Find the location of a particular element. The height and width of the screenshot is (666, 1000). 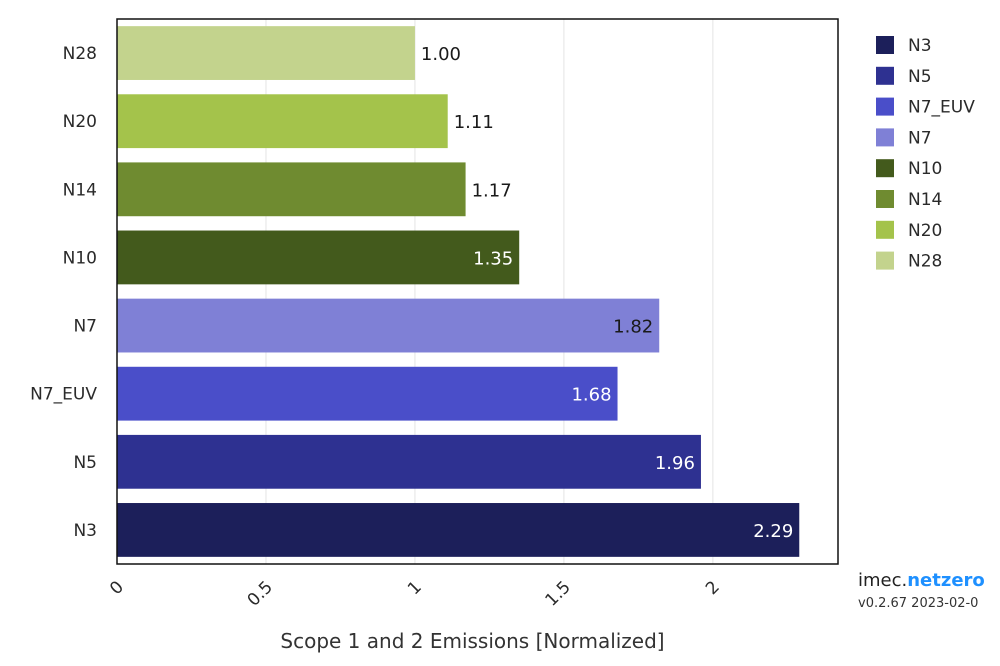

brand-label: imec.netzero is located at coordinates (921, 580).